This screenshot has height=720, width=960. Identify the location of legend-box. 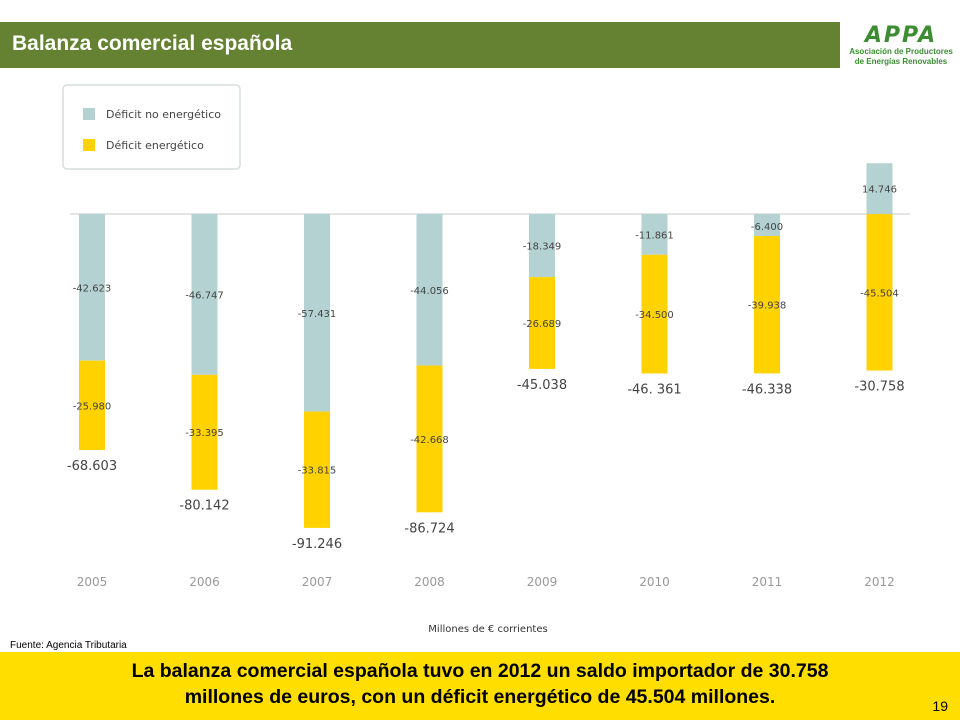
(151, 127).